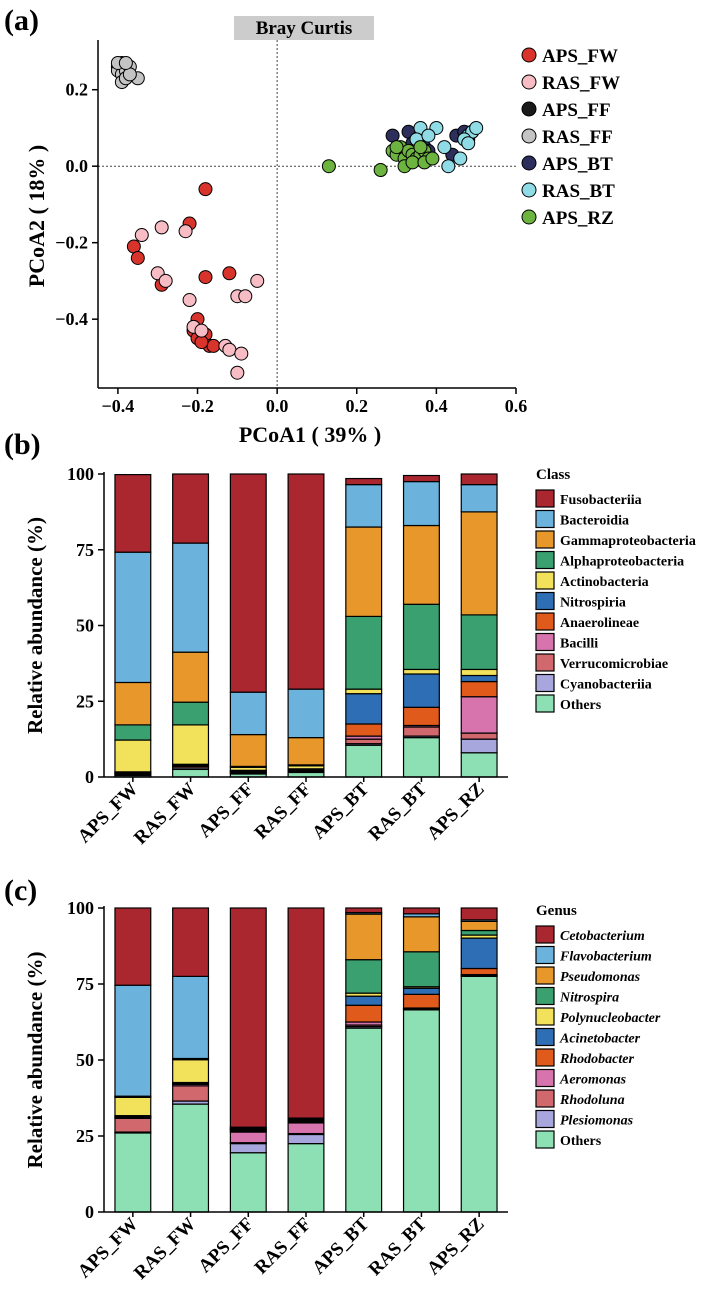 This screenshot has width=712, height=1305. Describe the element at coordinates (610, 1018) in the screenshot. I see `legend-label: Polynucleobacter` at that location.